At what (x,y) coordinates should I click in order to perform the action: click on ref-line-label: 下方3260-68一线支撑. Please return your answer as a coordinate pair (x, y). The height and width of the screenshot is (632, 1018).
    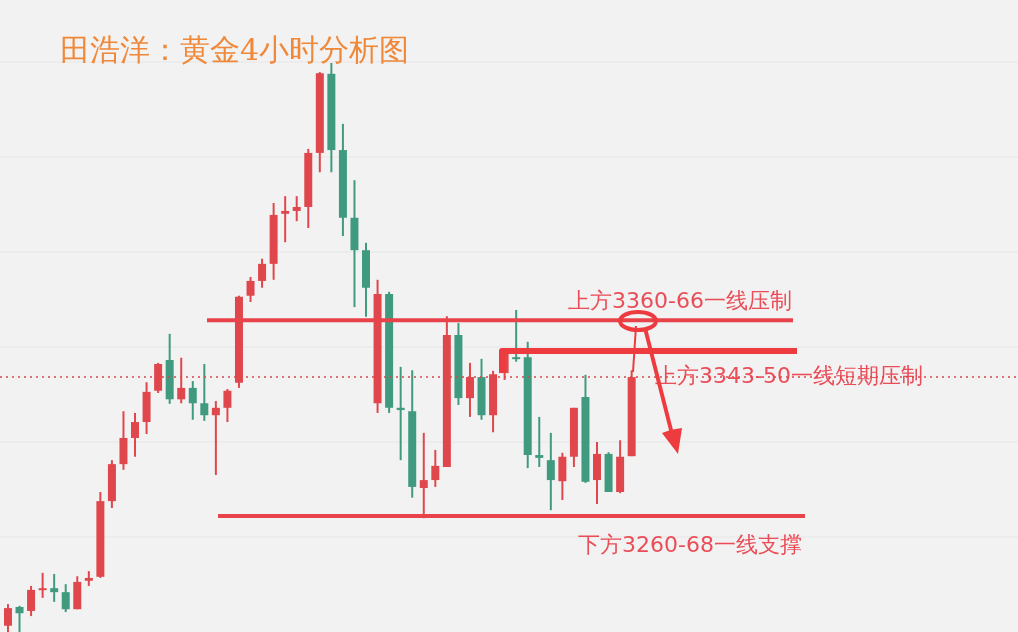
    Looking at the image, I should click on (690, 544).